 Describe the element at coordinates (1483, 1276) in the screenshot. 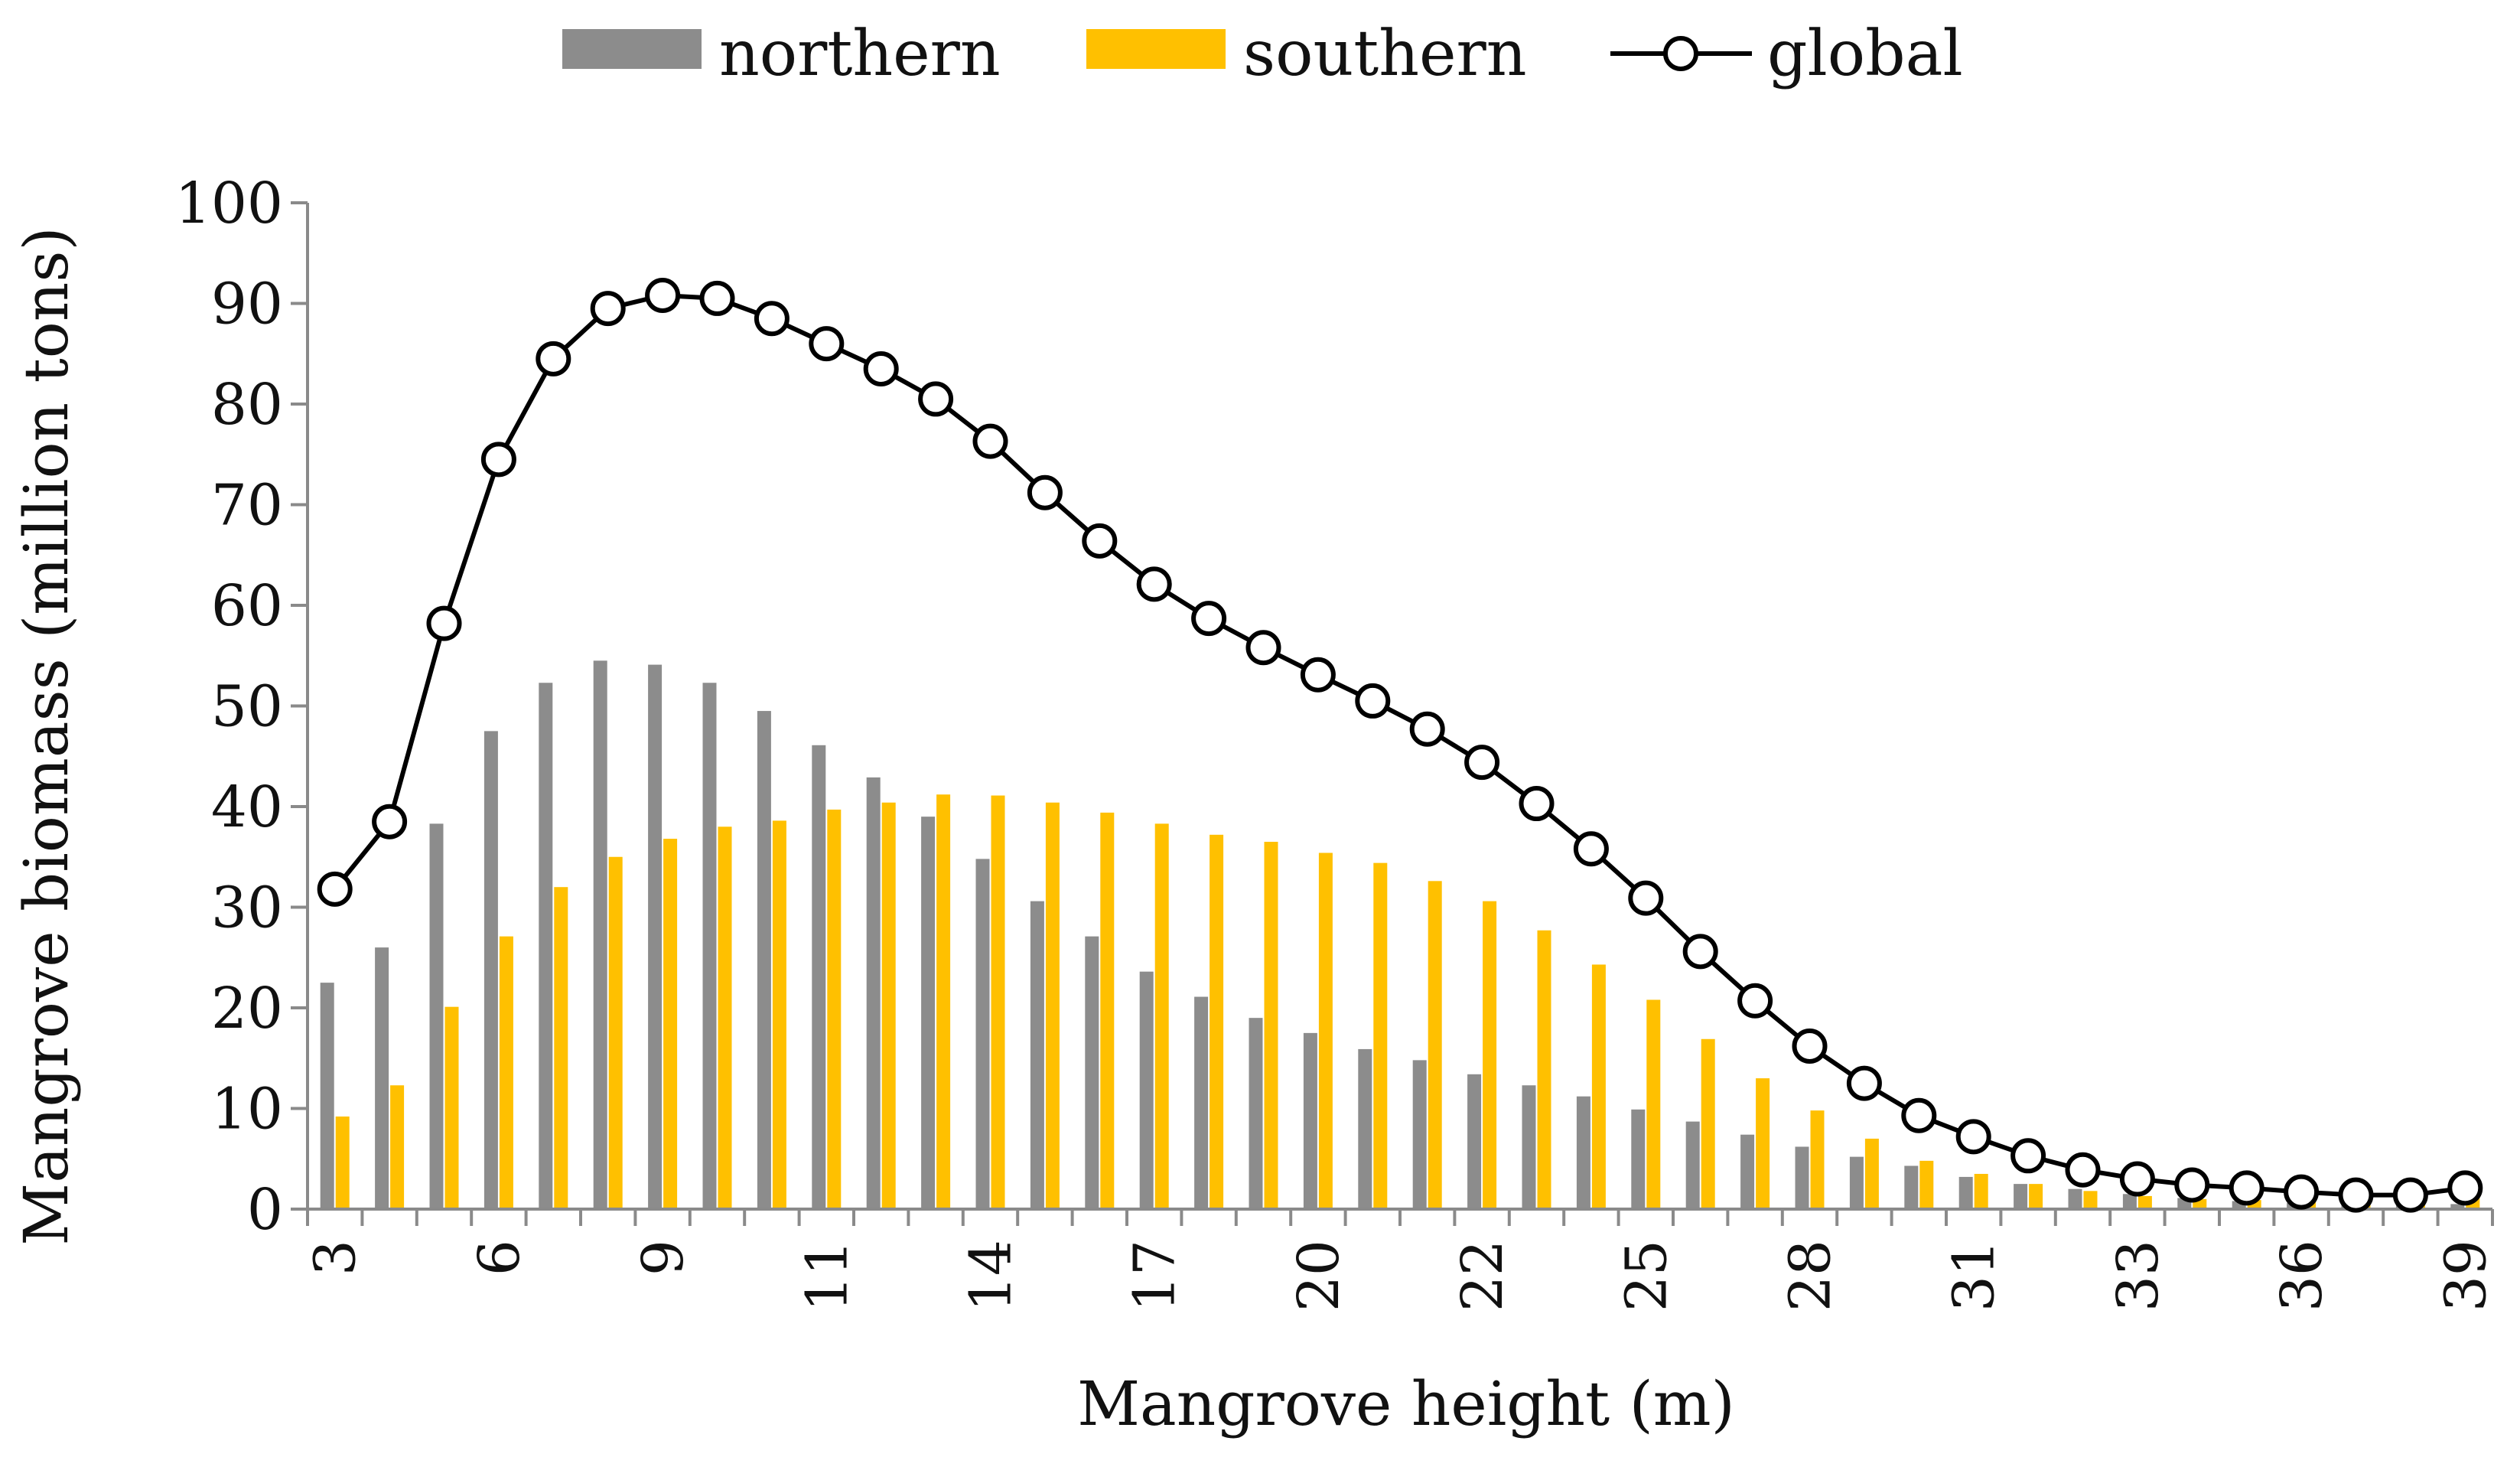

I see `x-tick-label-22: 22` at that location.